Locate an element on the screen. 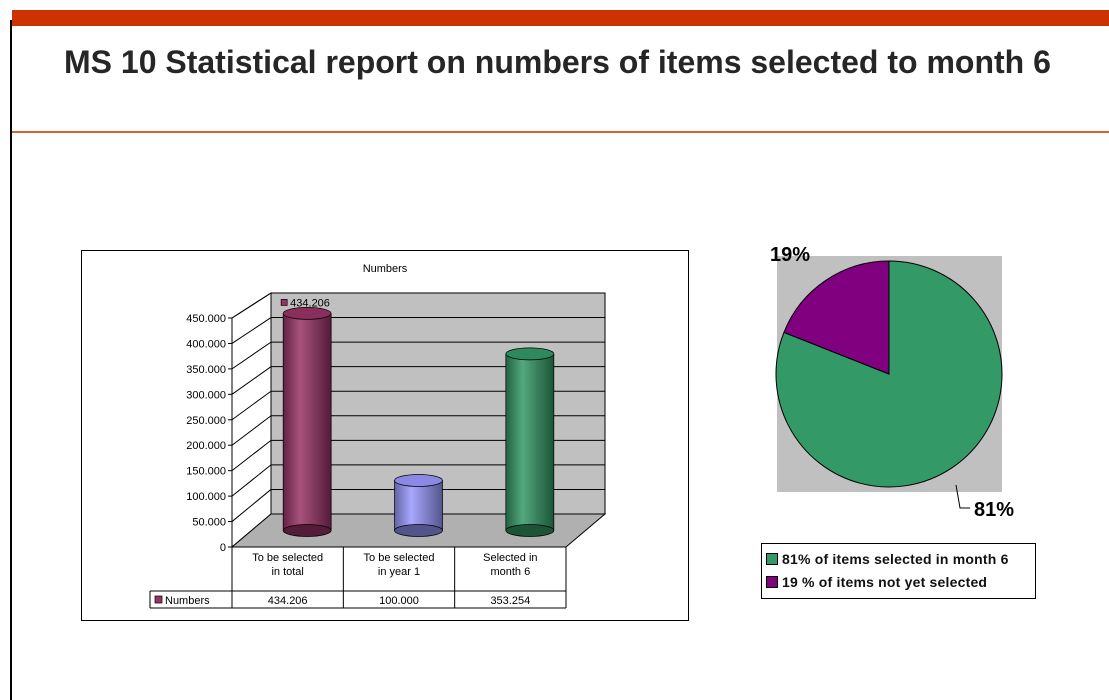 This screenshot has height=700, width=1109. pie-chart: 19% 81% is located at coordinates (892, 382).